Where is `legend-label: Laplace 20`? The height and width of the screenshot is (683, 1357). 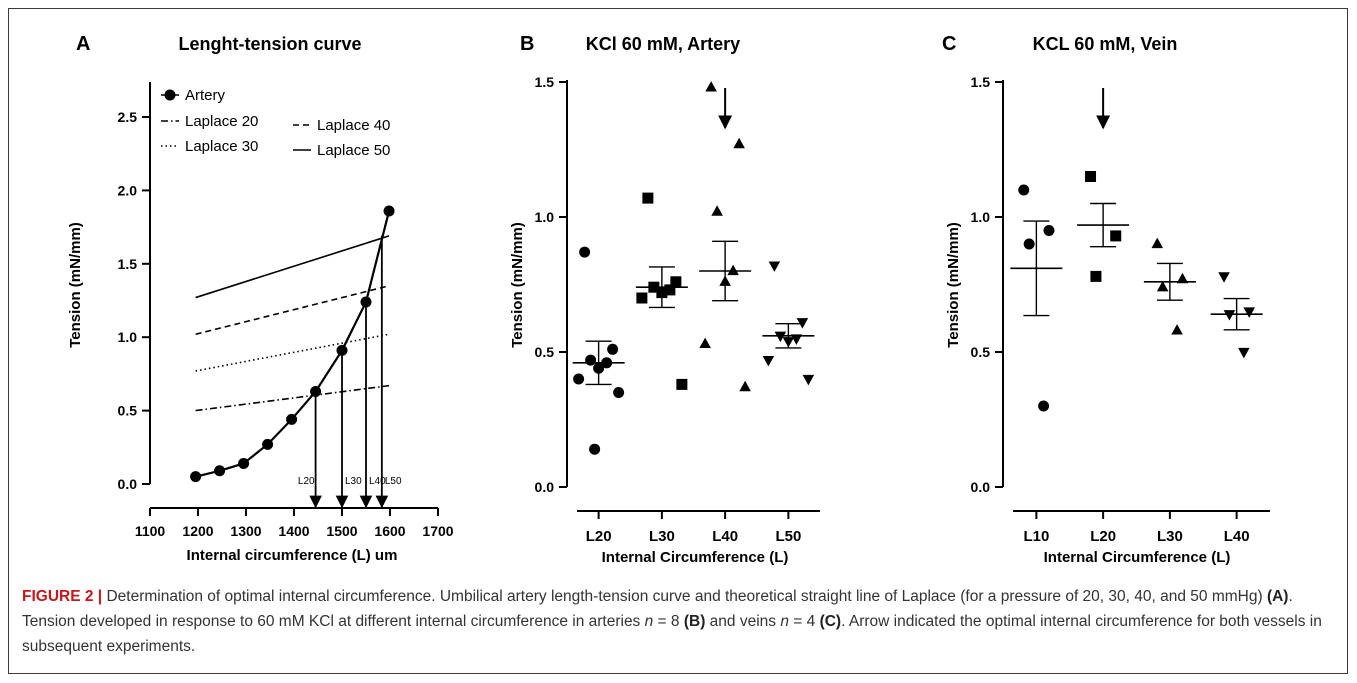 legend-label: Laplace 20 is located at coordinates (221, 121).